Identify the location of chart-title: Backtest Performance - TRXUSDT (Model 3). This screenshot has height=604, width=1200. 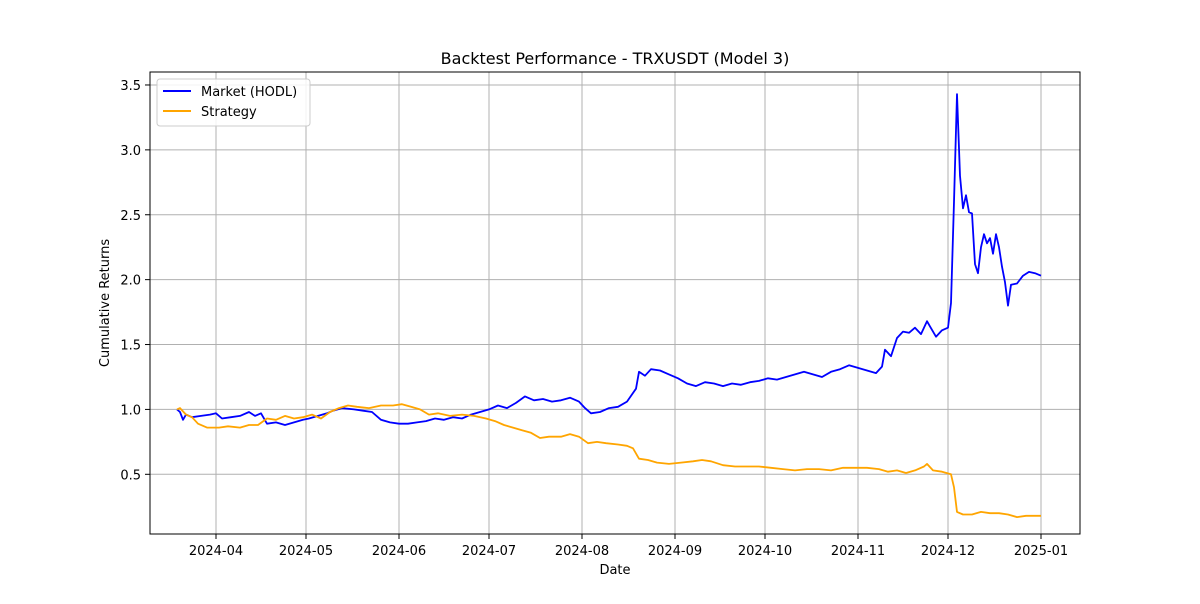
(615, 58).